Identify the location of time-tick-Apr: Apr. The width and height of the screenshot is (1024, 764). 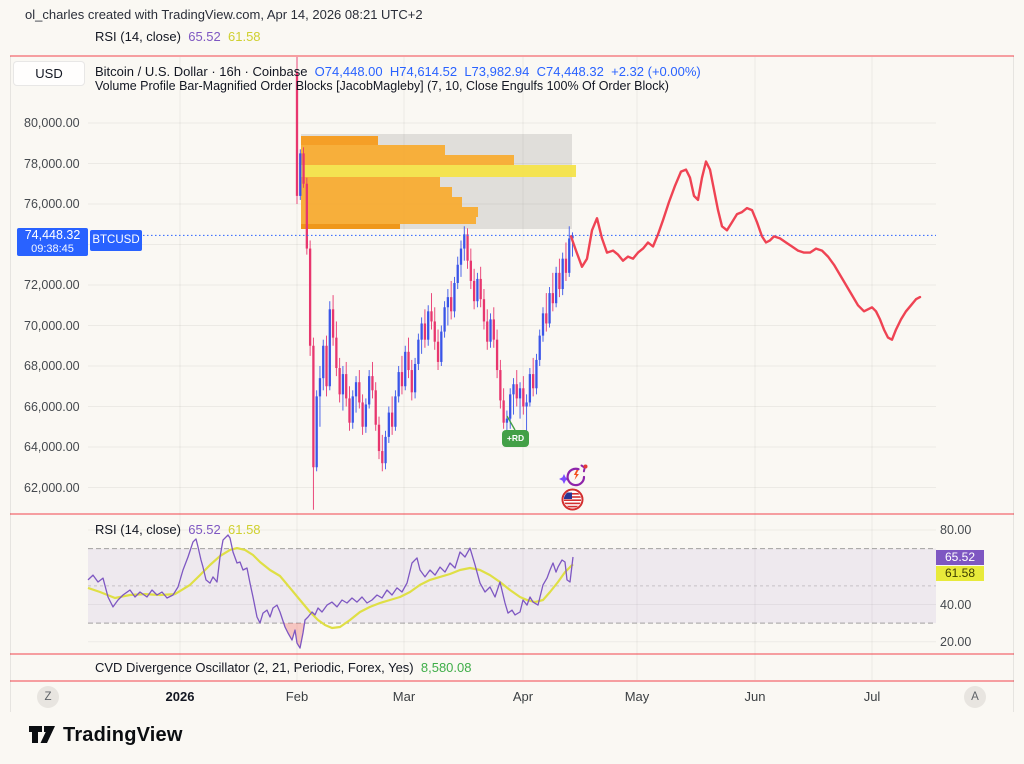
(523, 696).